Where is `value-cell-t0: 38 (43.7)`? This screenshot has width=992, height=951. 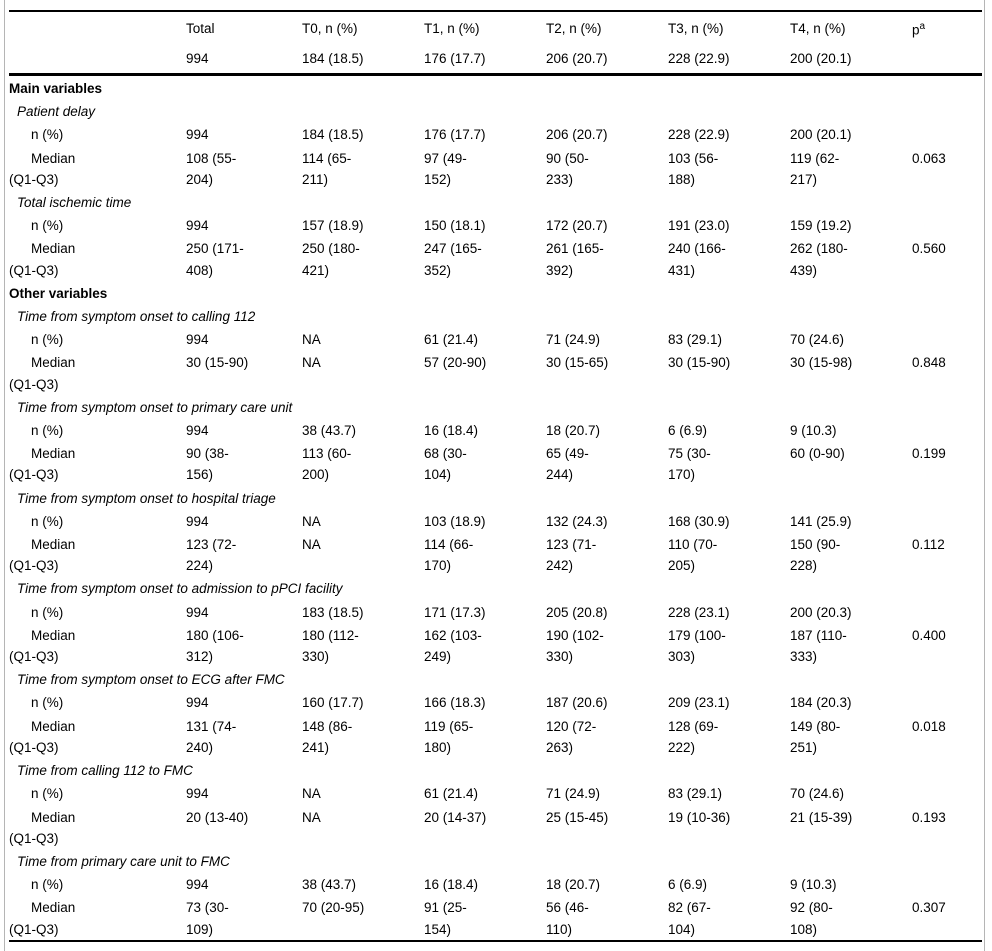
value-cell-t0: 38 (43.7) is located at coordinates (329, 431).